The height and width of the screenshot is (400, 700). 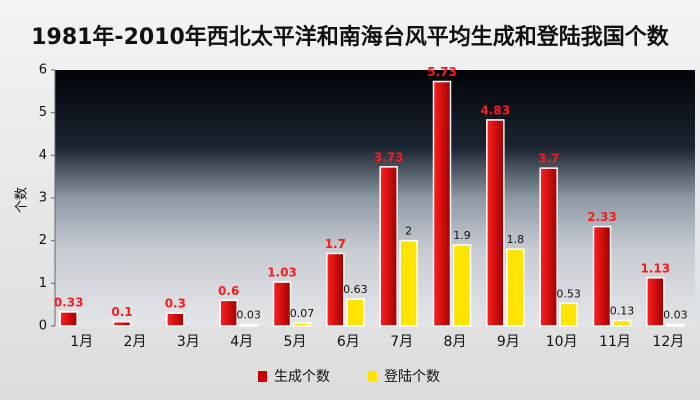 What do you see at coordinates (408, 231) in the screenshot?
I see `data-label: 2` at bounding box center [408, 231].